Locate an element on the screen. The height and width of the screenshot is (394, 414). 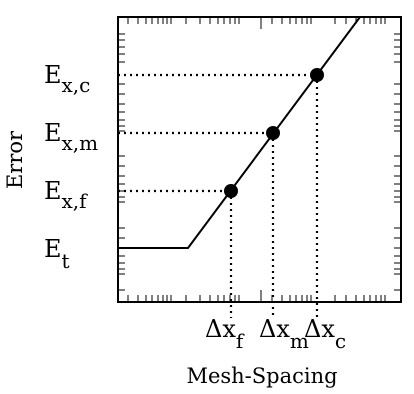
ytick-e-xf-sub: x,f is located at coordinates (75, 201).